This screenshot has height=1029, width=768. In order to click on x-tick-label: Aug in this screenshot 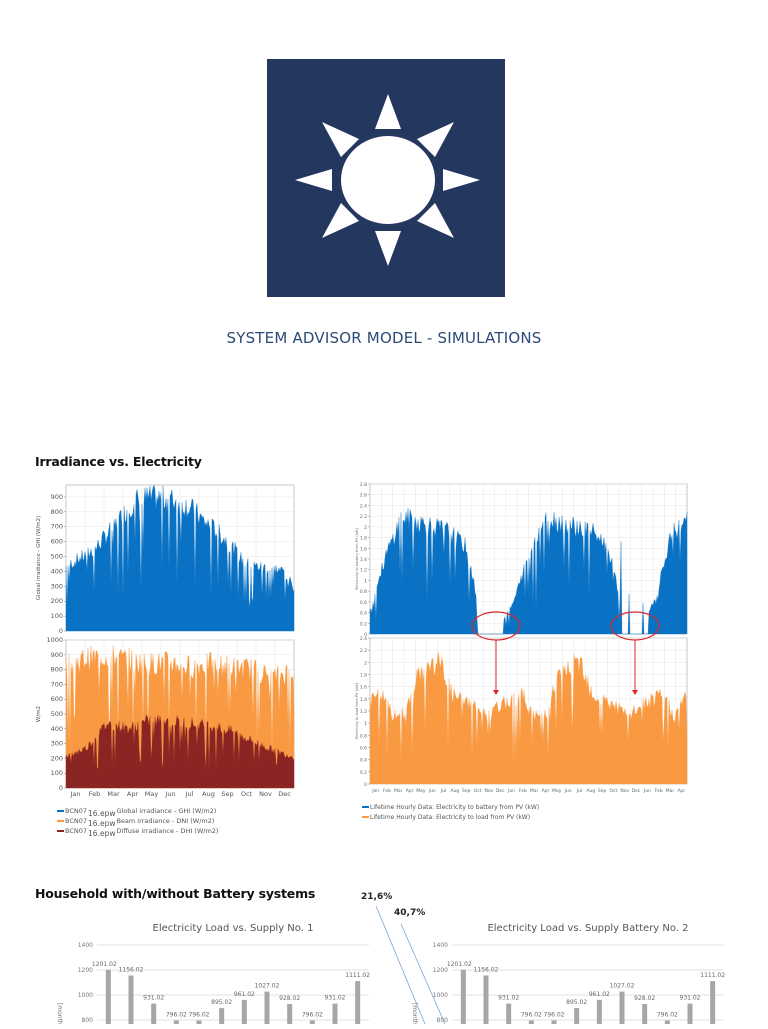, I will do `click(590, 791)`.